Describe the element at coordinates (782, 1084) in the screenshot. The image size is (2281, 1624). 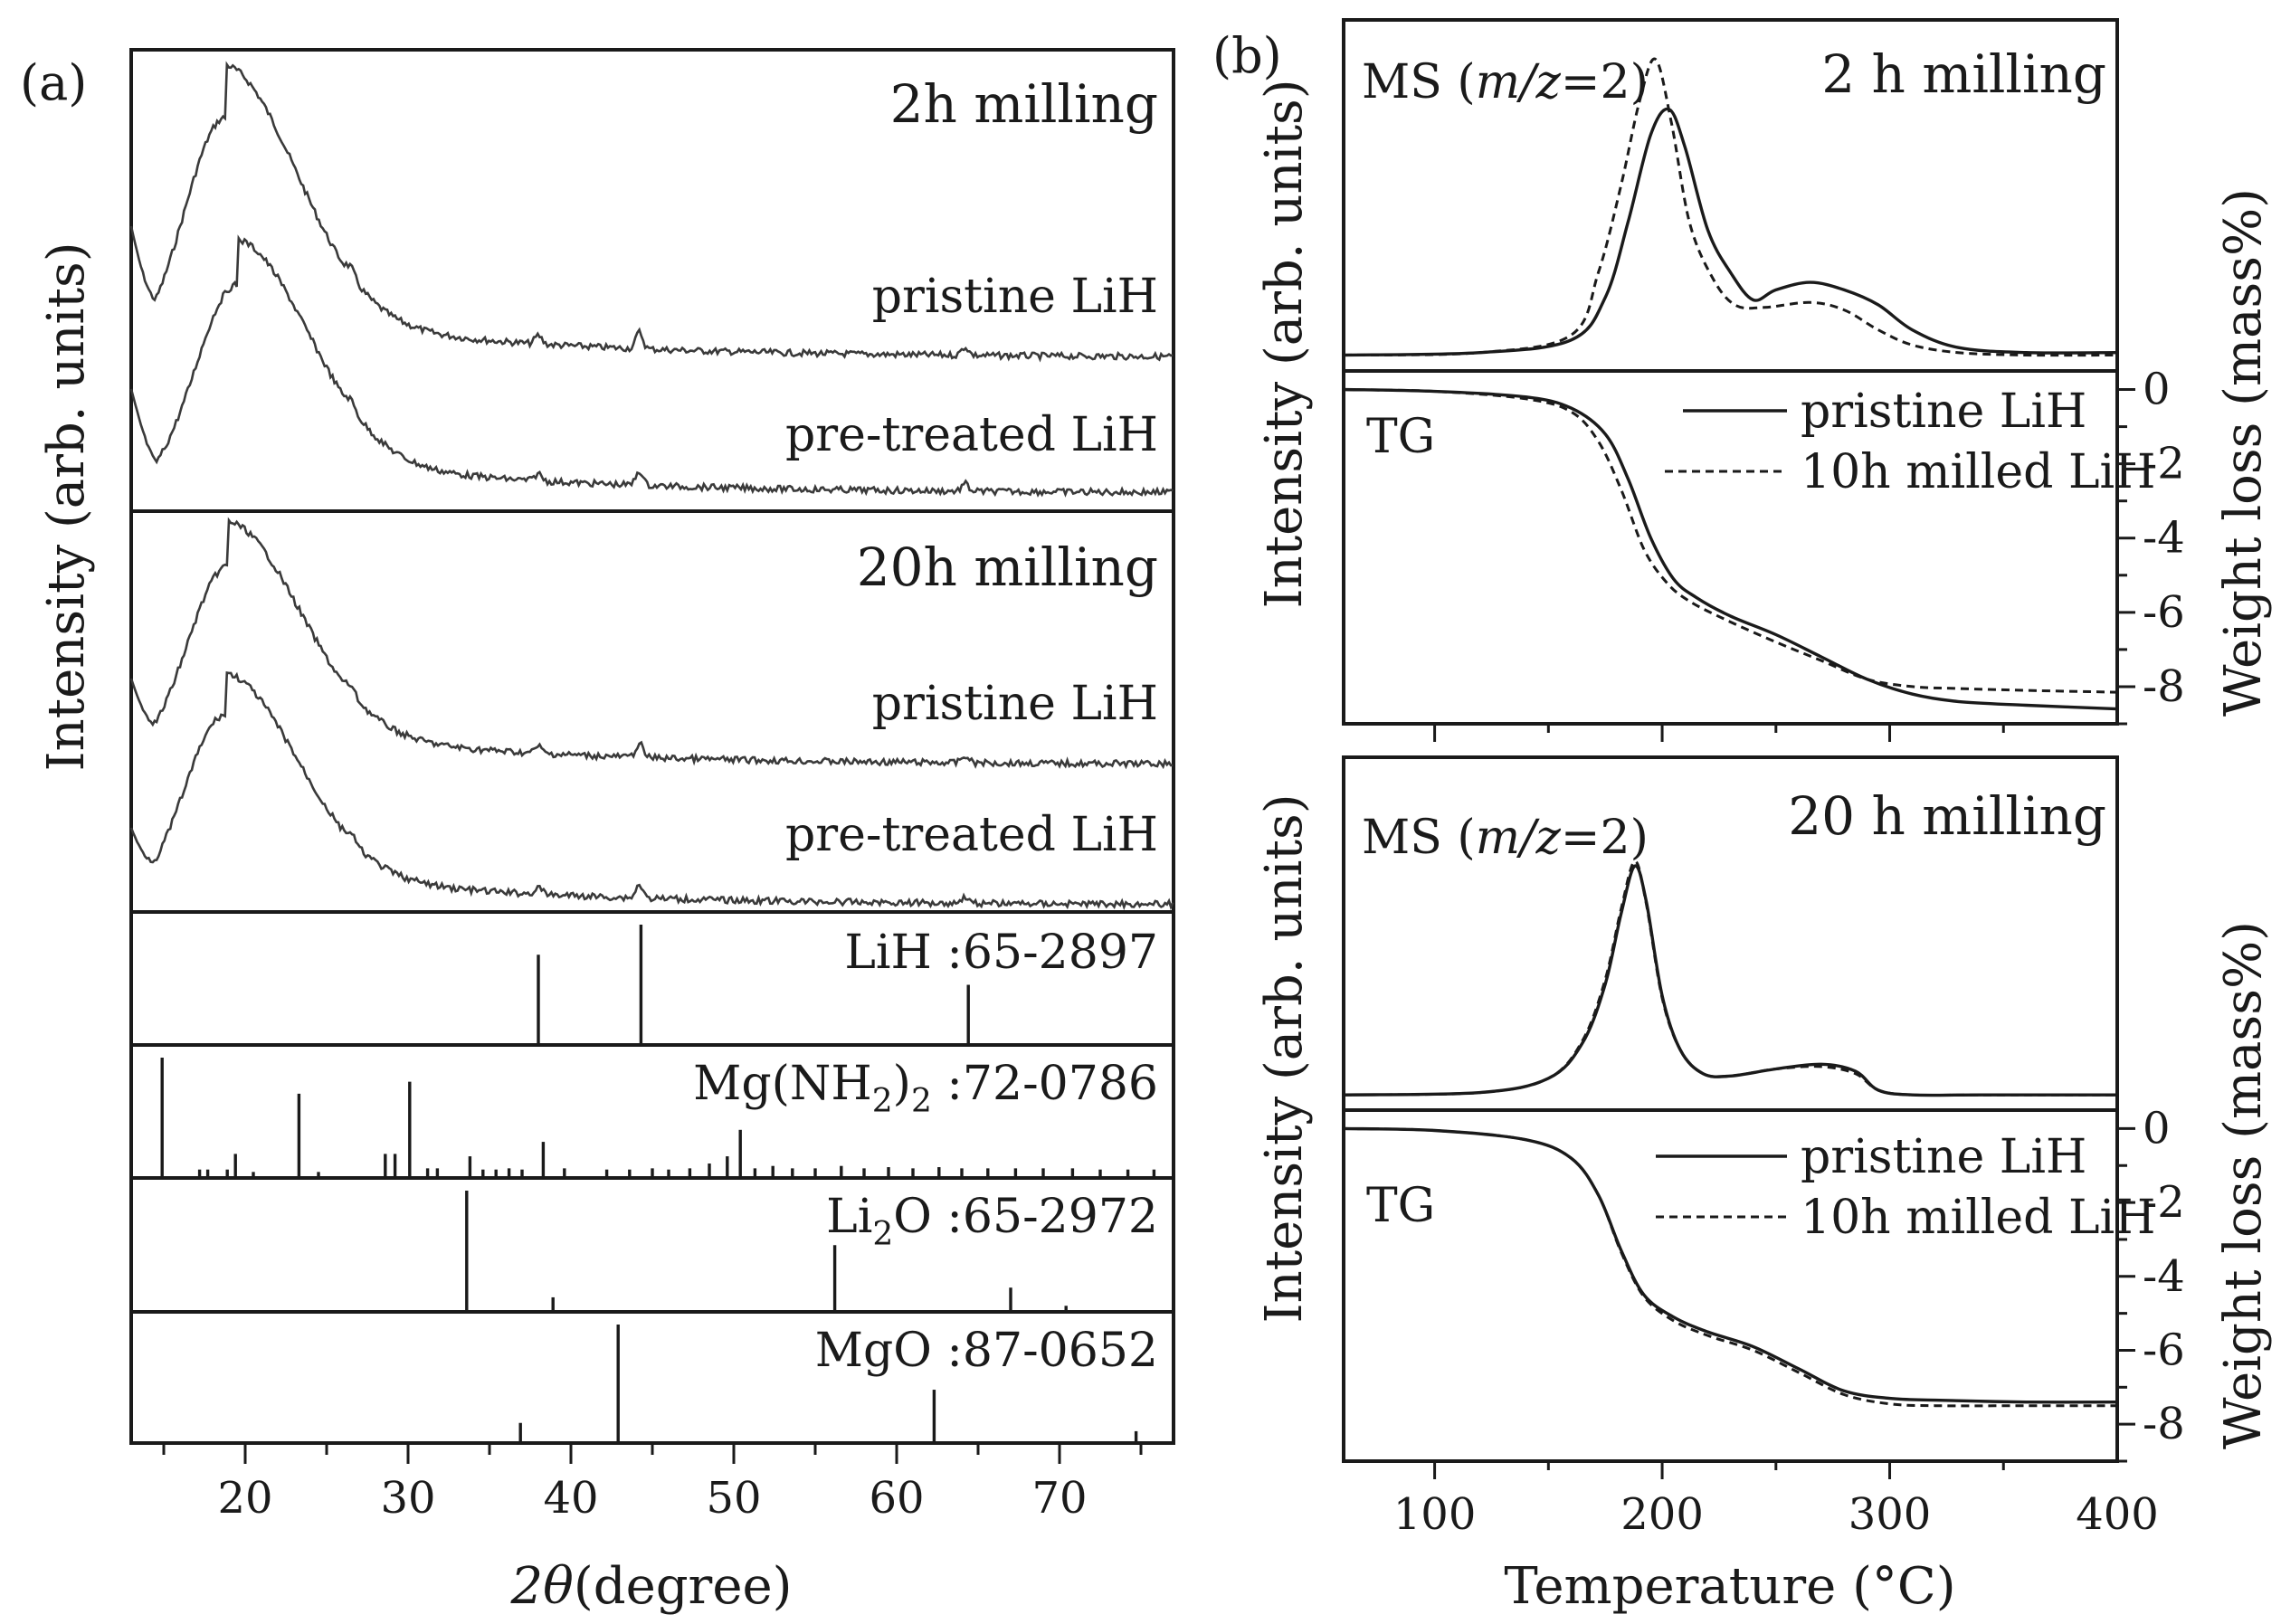
I see `ref-label-mgnh2-main: Mg(NH` at that location.